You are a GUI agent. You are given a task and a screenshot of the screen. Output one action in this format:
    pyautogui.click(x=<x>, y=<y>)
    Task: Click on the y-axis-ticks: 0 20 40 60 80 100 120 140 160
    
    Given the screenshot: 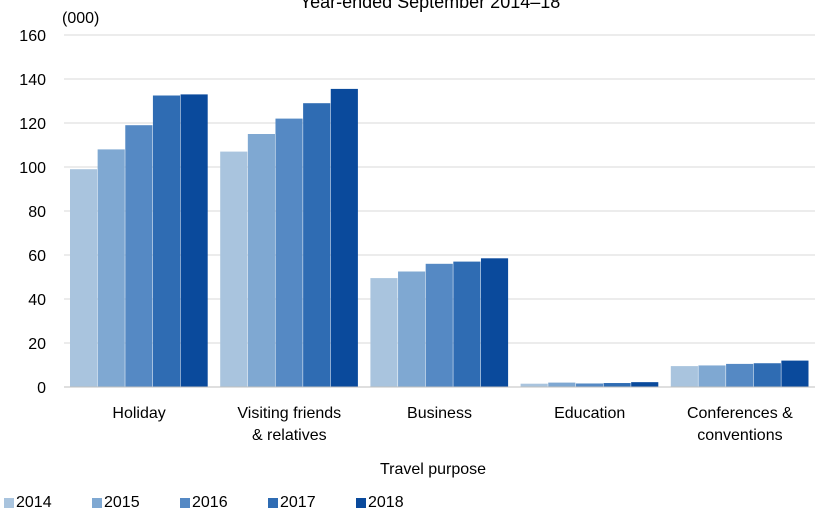 What is the action you would take?
    pyautogui.click(x=32, y=212)
    